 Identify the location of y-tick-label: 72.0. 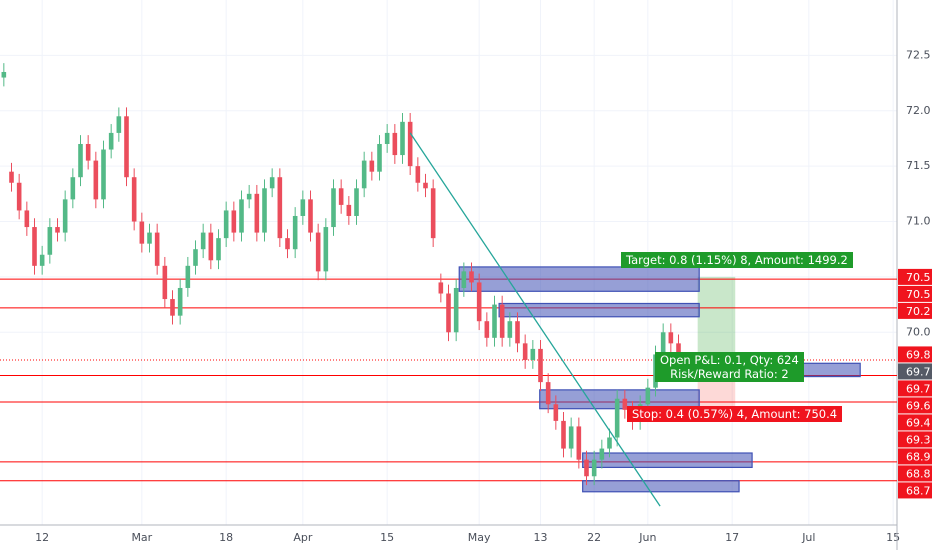
(918, 110).